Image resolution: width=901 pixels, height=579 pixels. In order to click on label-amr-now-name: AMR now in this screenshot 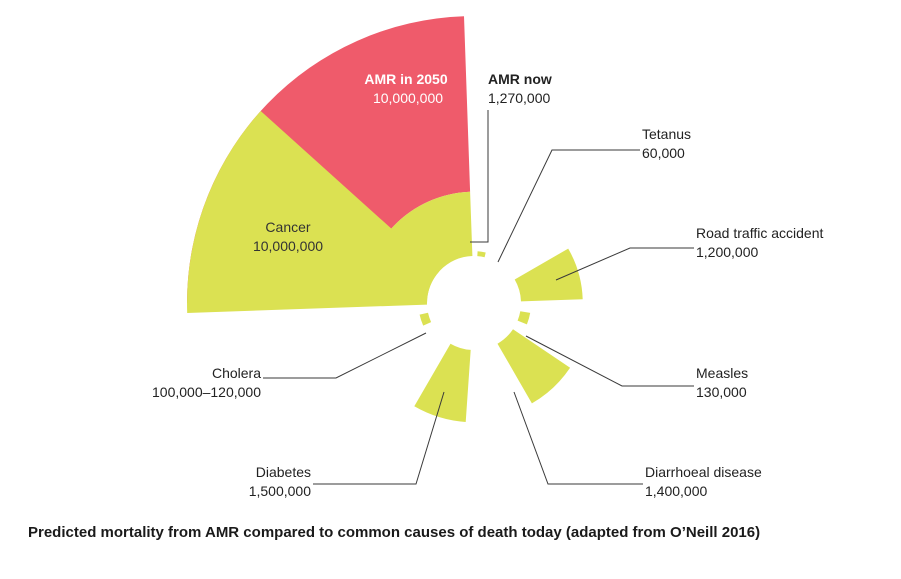, I will do `click(520, 79)`.